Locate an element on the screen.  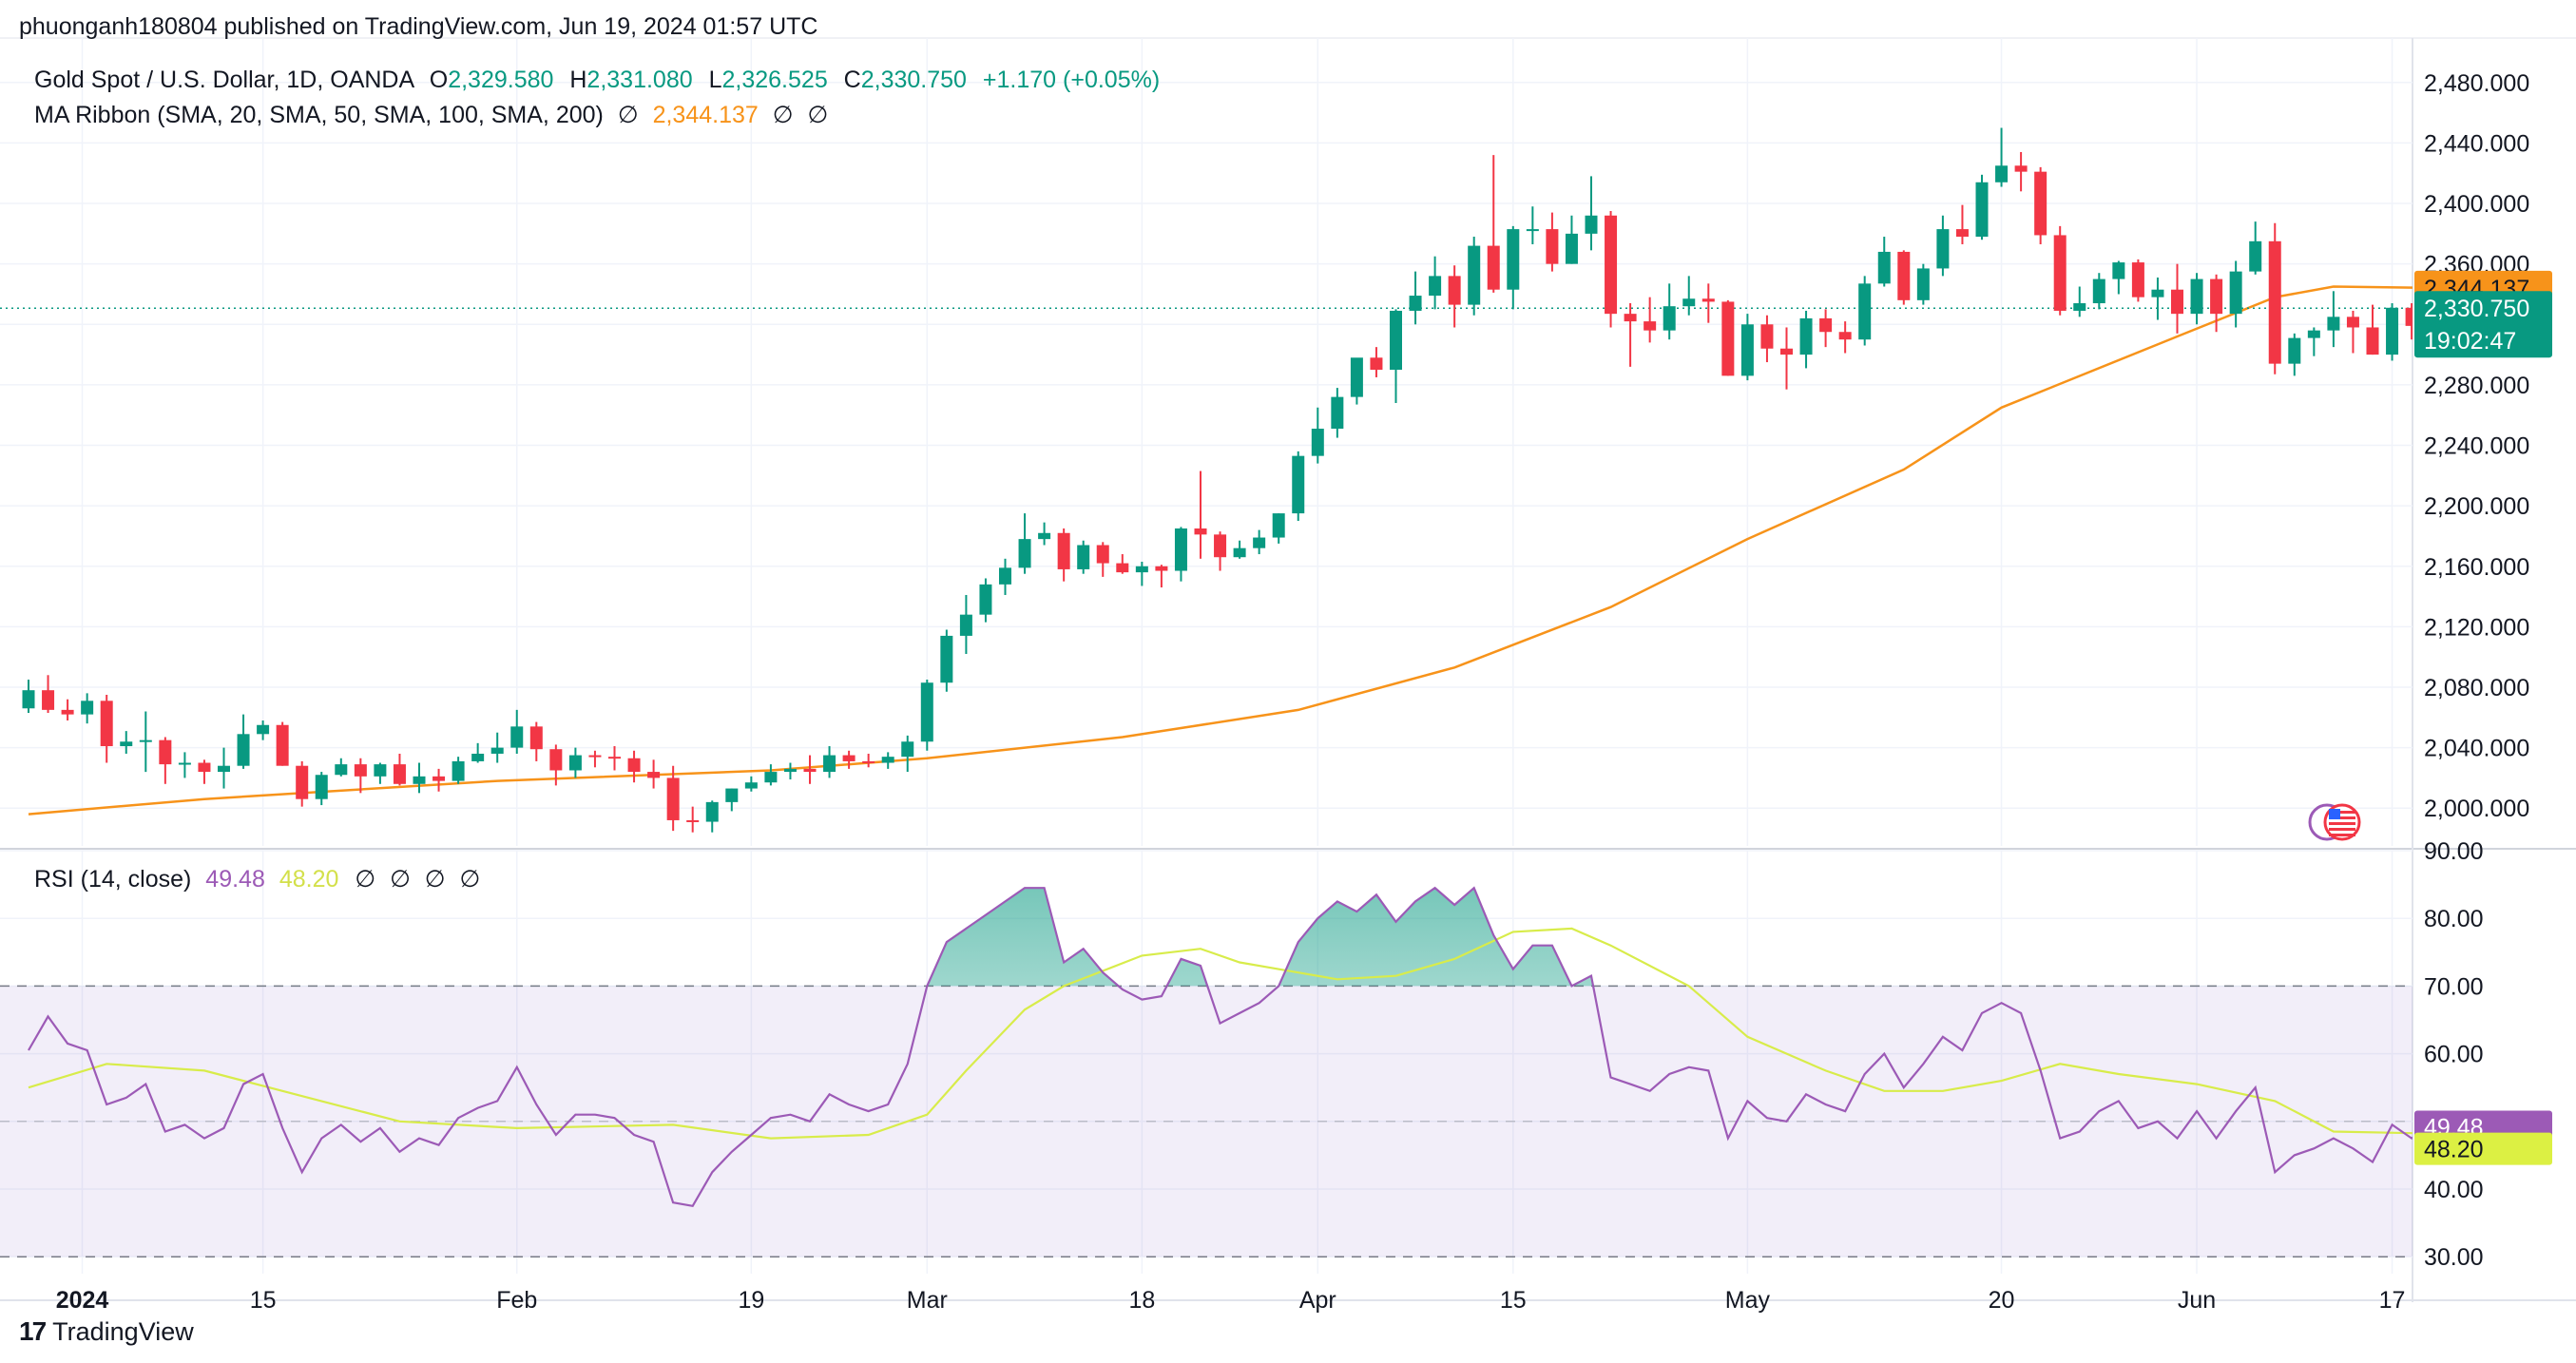
ohlc-open: 2,329.580 is located at coordinates (501, 80).